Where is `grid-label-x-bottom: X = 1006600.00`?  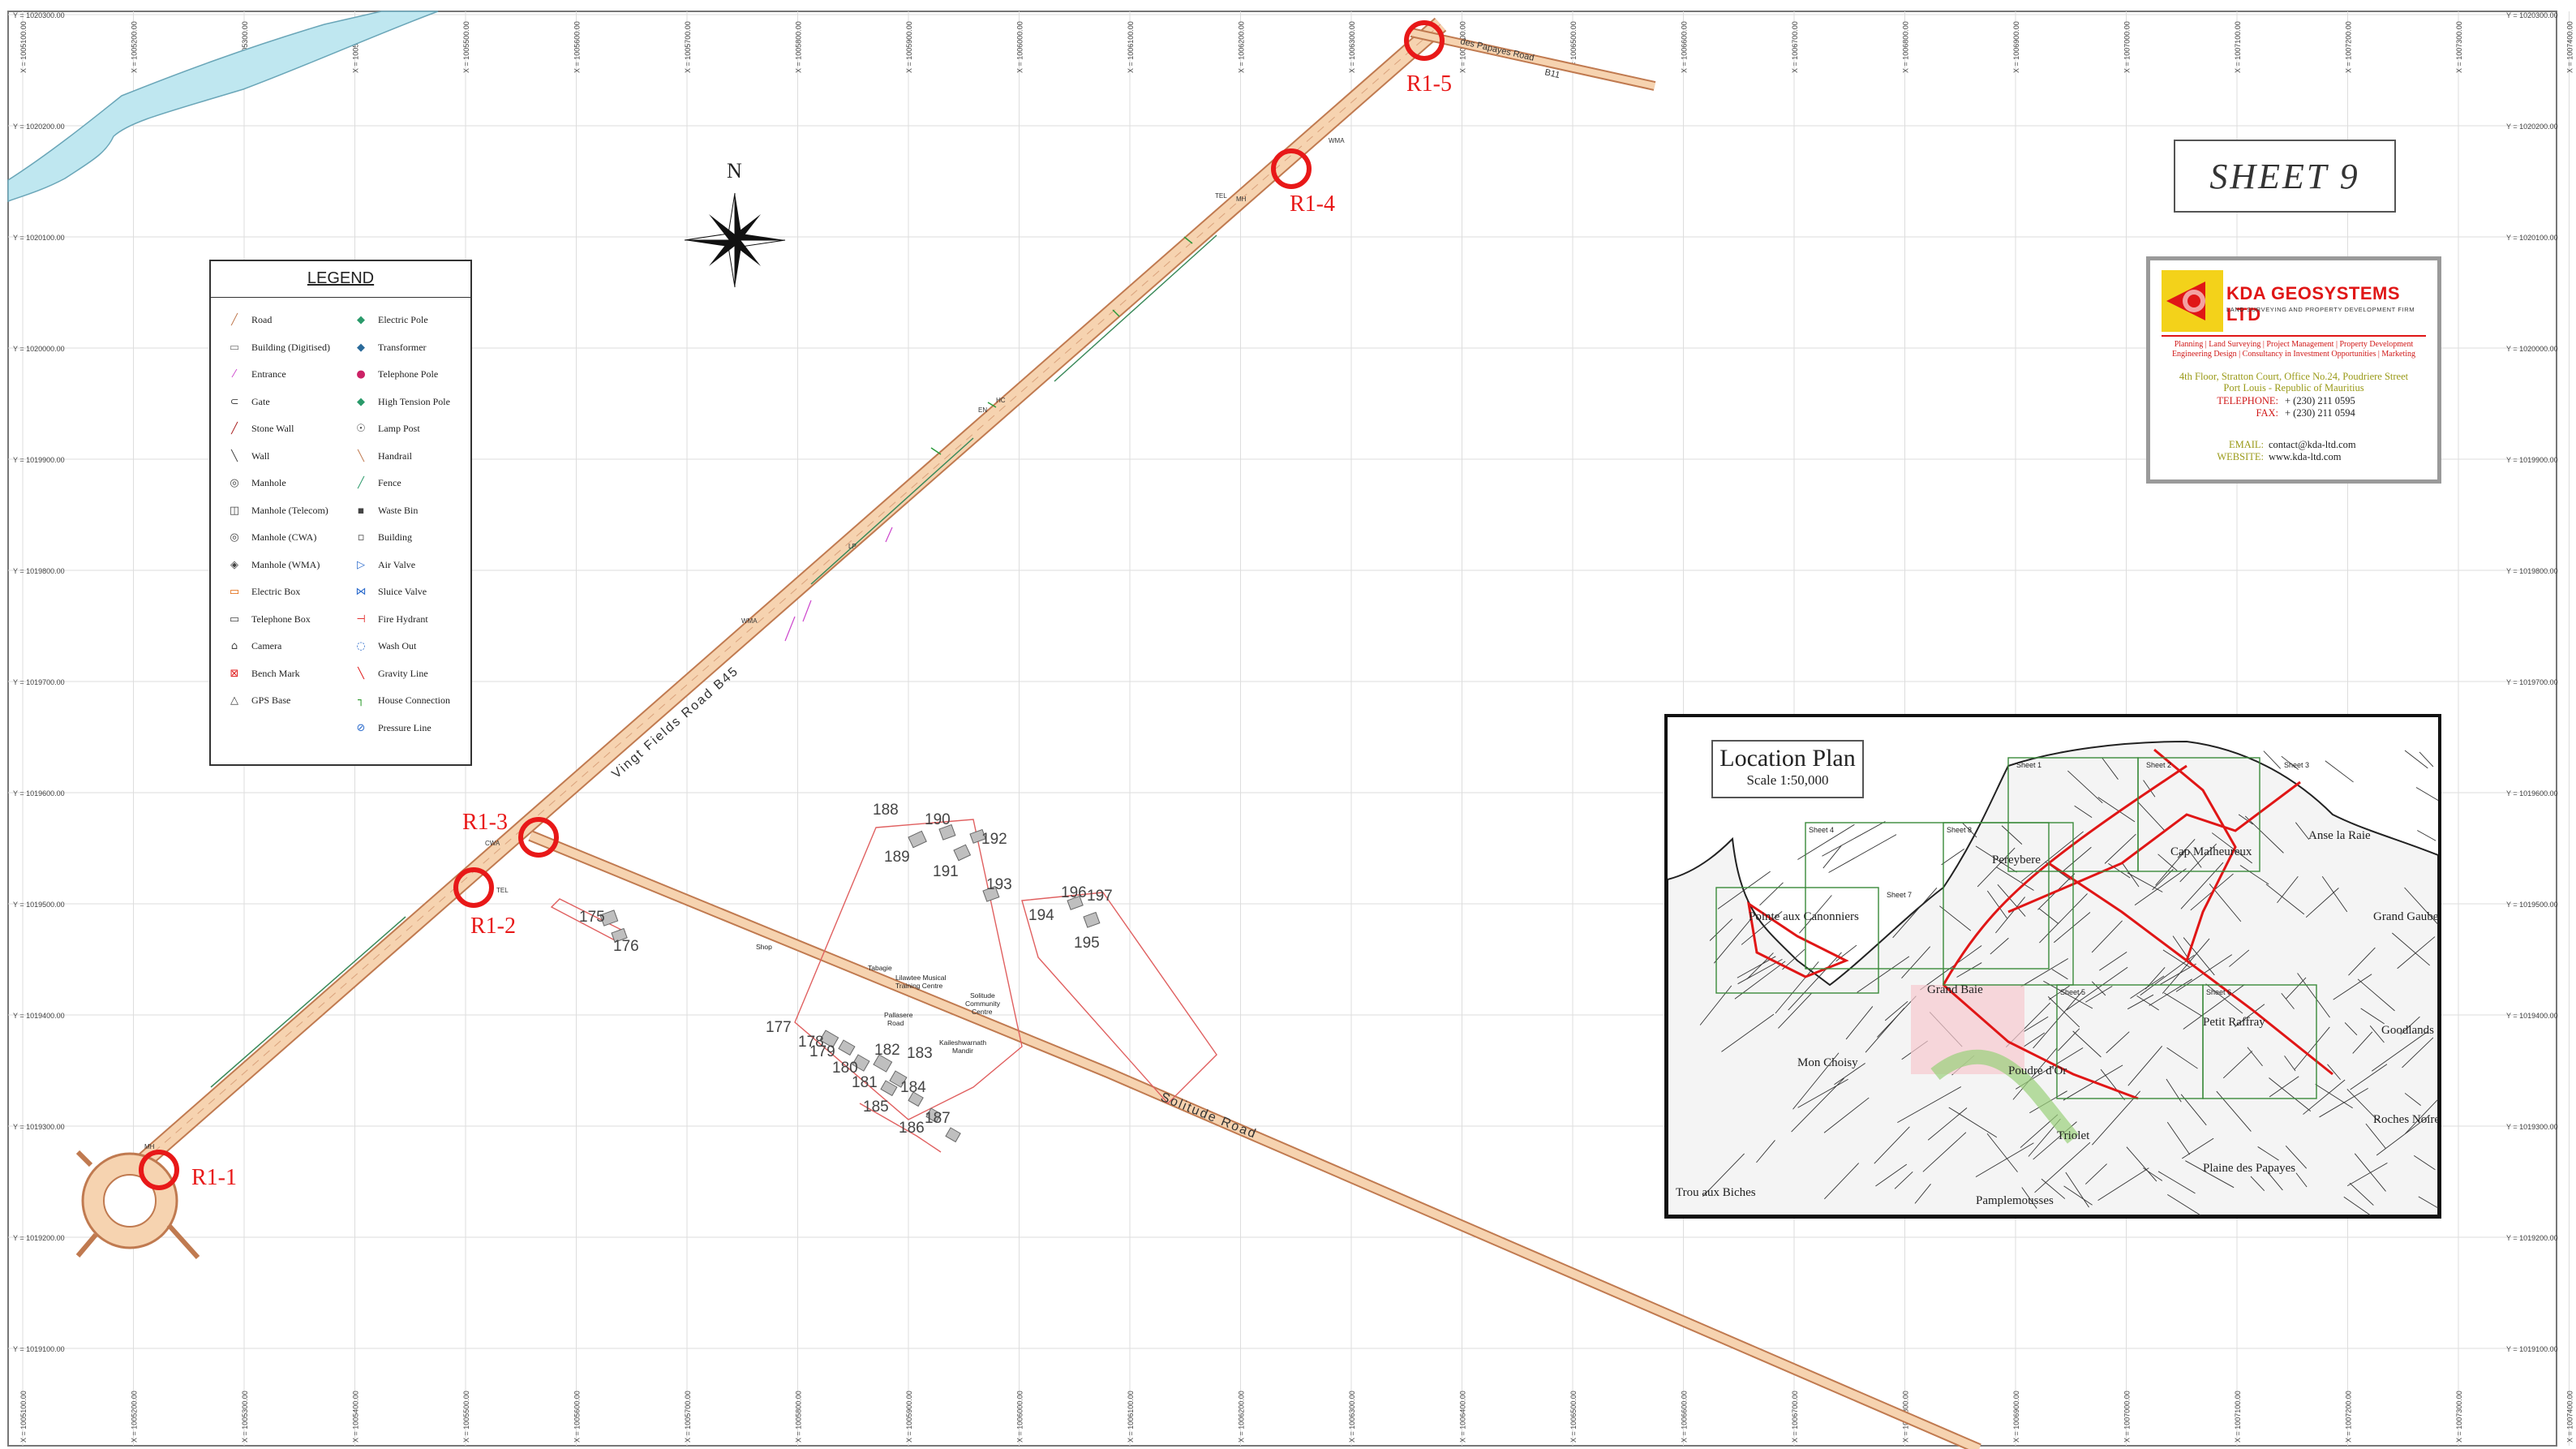 grid-label-x-bottom: X = 1006600.00 is located at coordinates (1685, 1417).